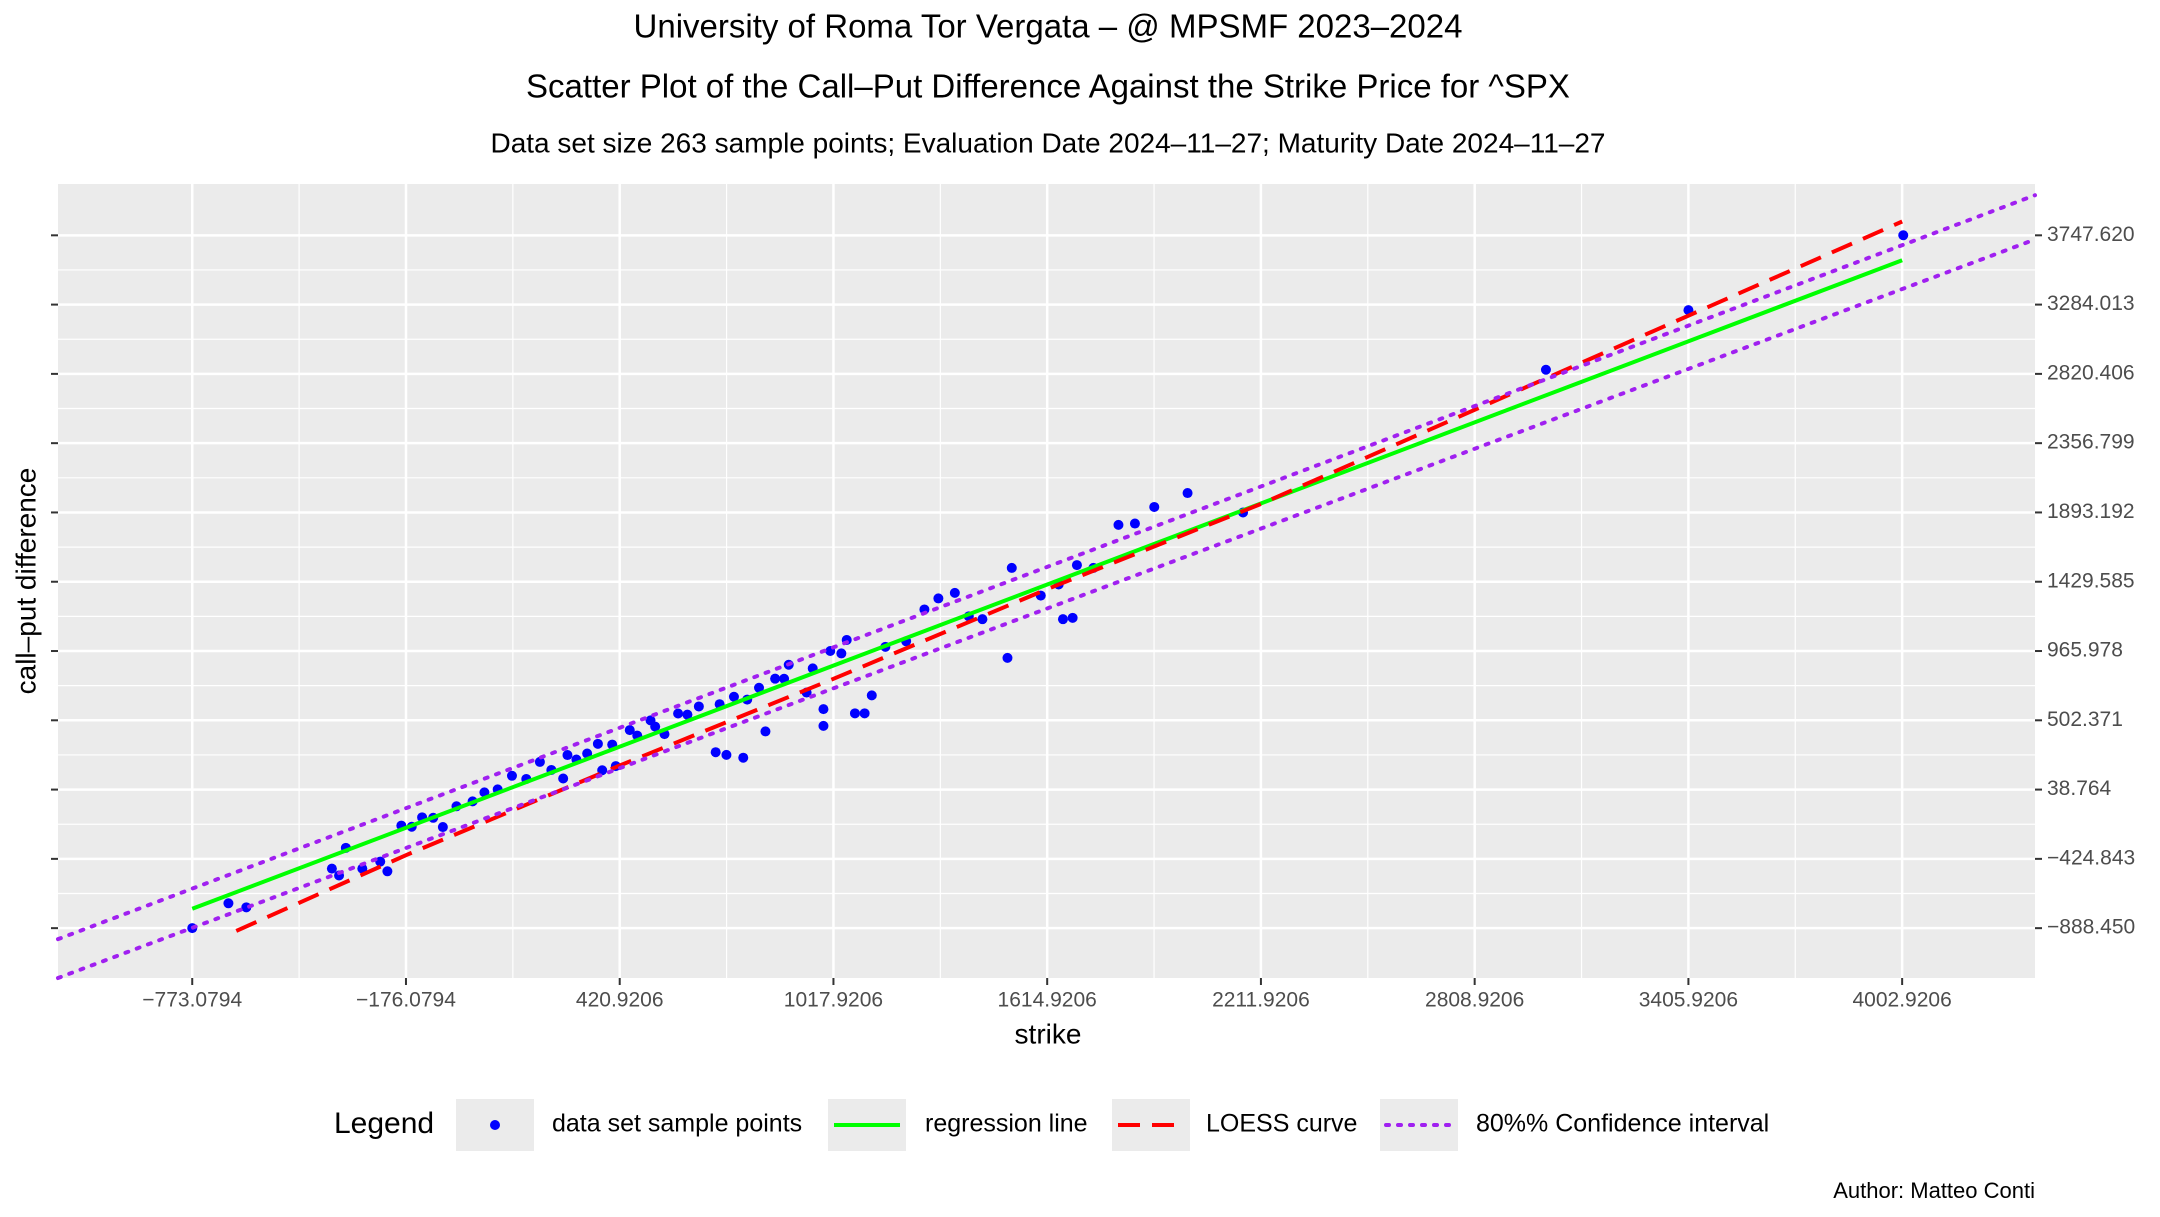 Image resolution: width=2160 pixels, height=1217 pixels. I want to click on y-tick-label: 38.764, so click(2079, 788).